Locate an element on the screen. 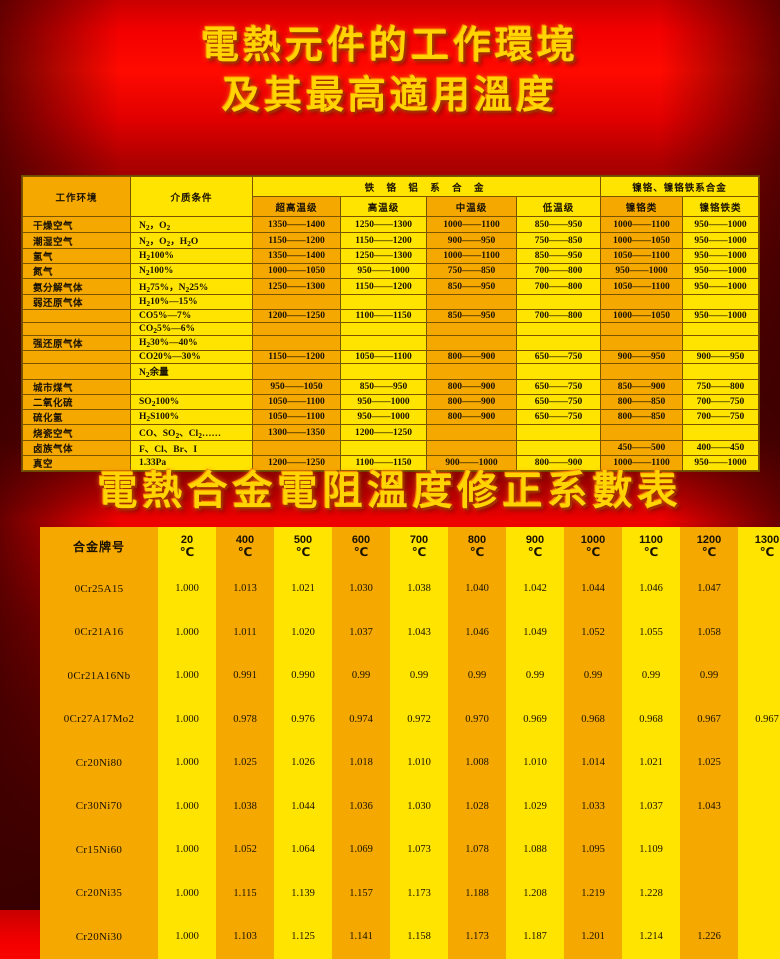  t2-cell-value-8: 1.046 is located at coordinates (651, 589).